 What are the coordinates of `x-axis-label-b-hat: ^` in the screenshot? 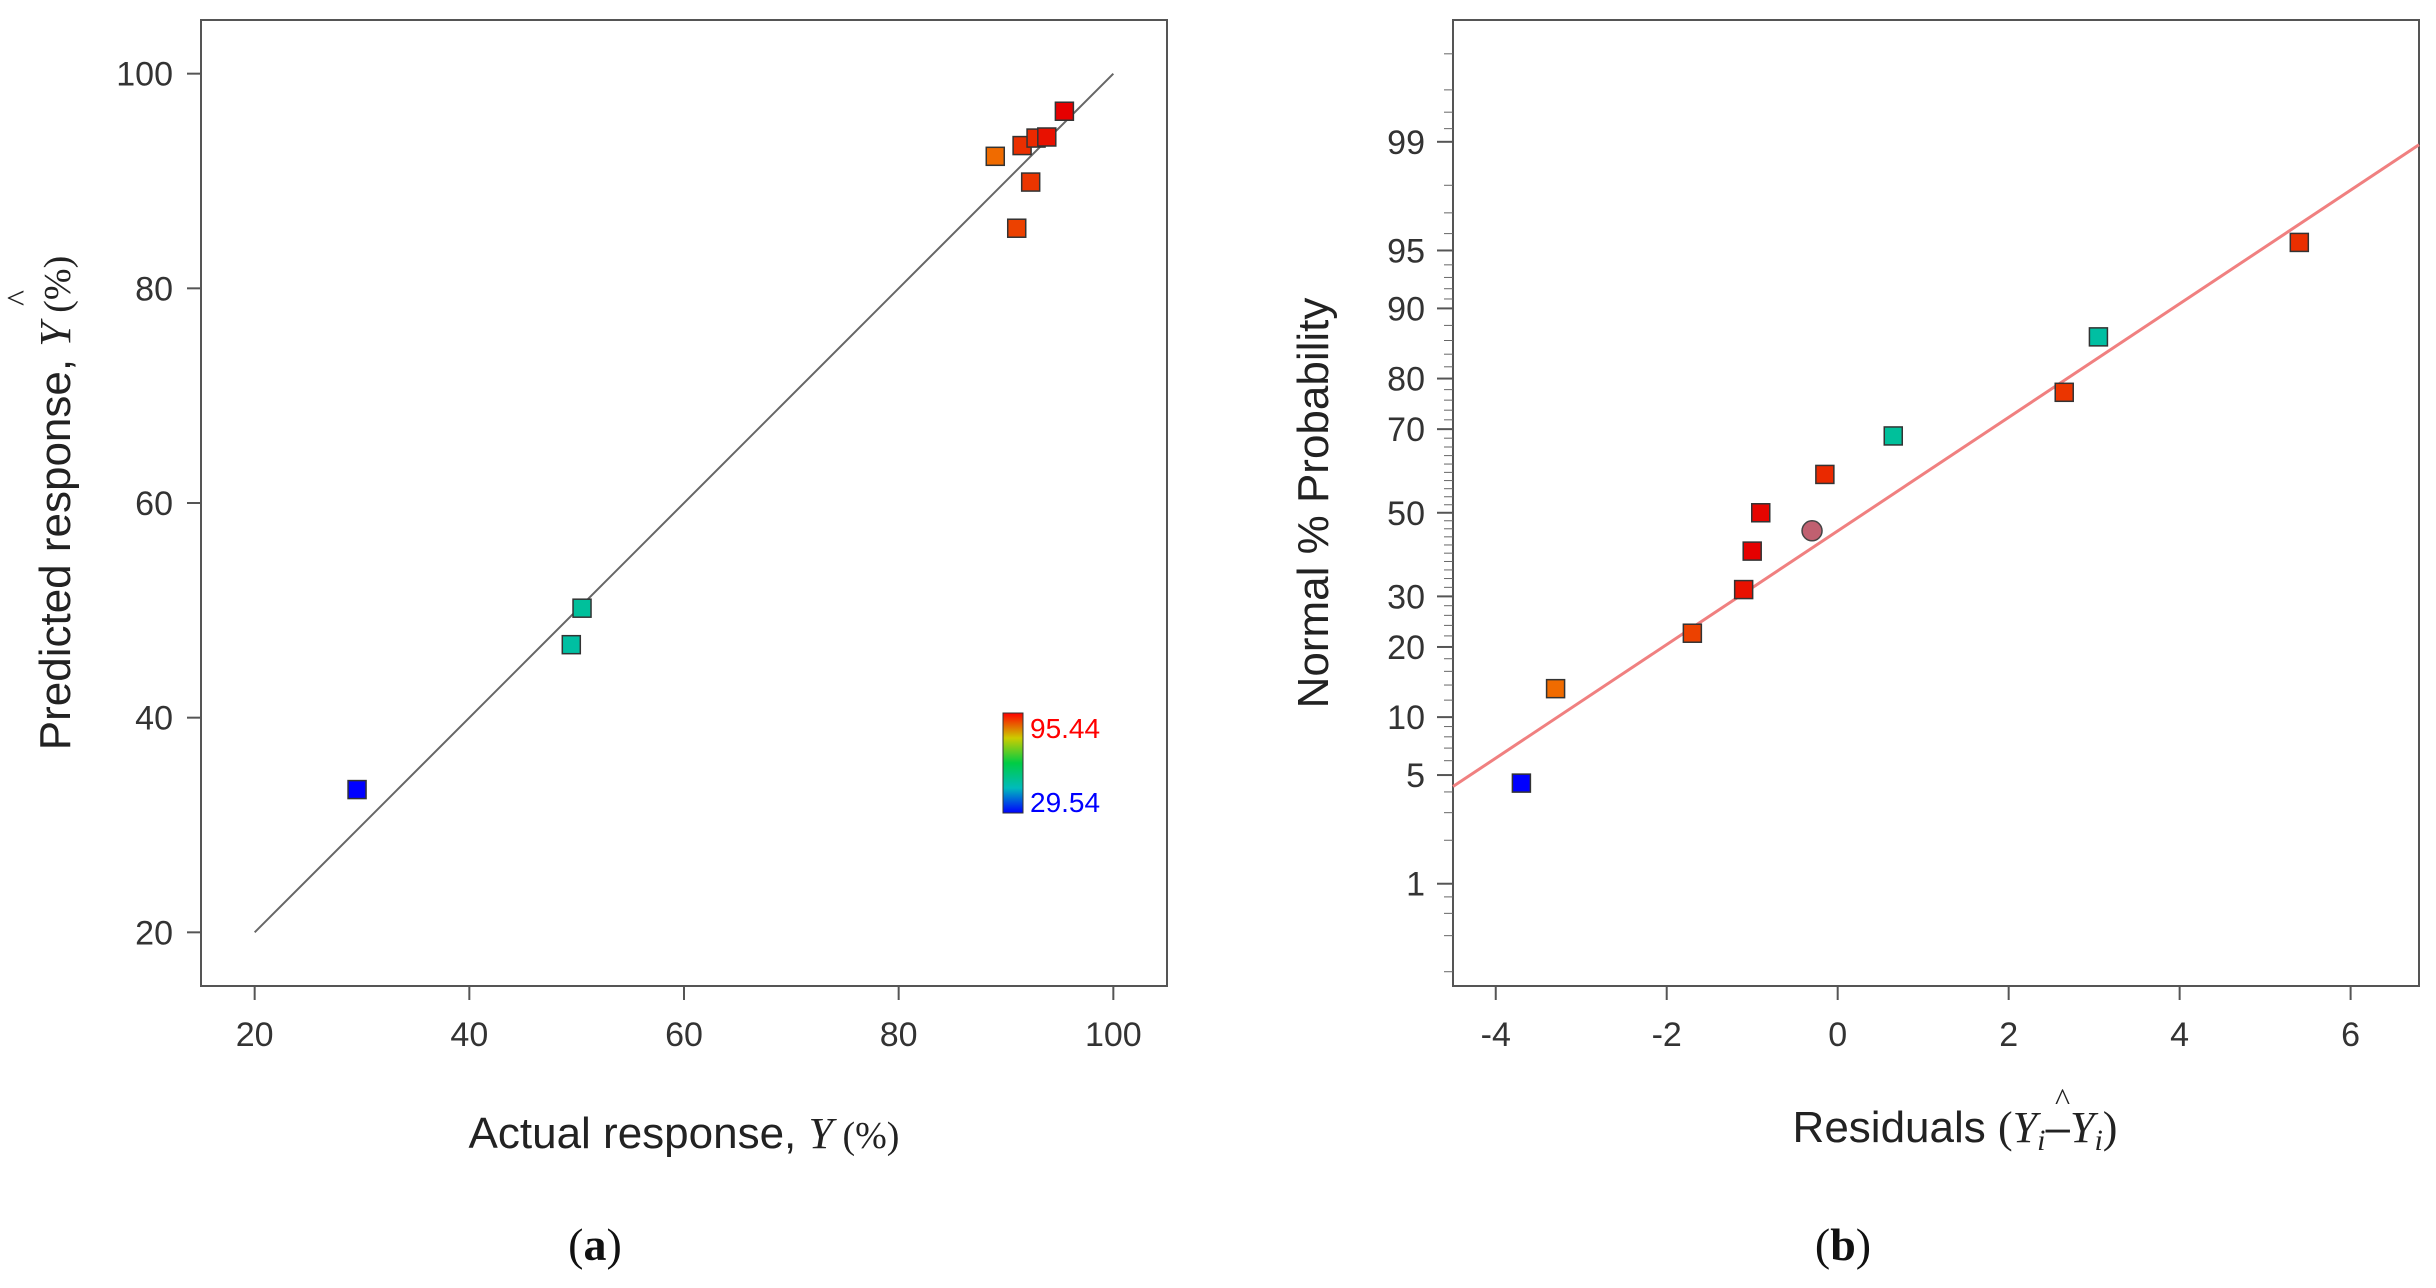 It's located at (2062, 1099).